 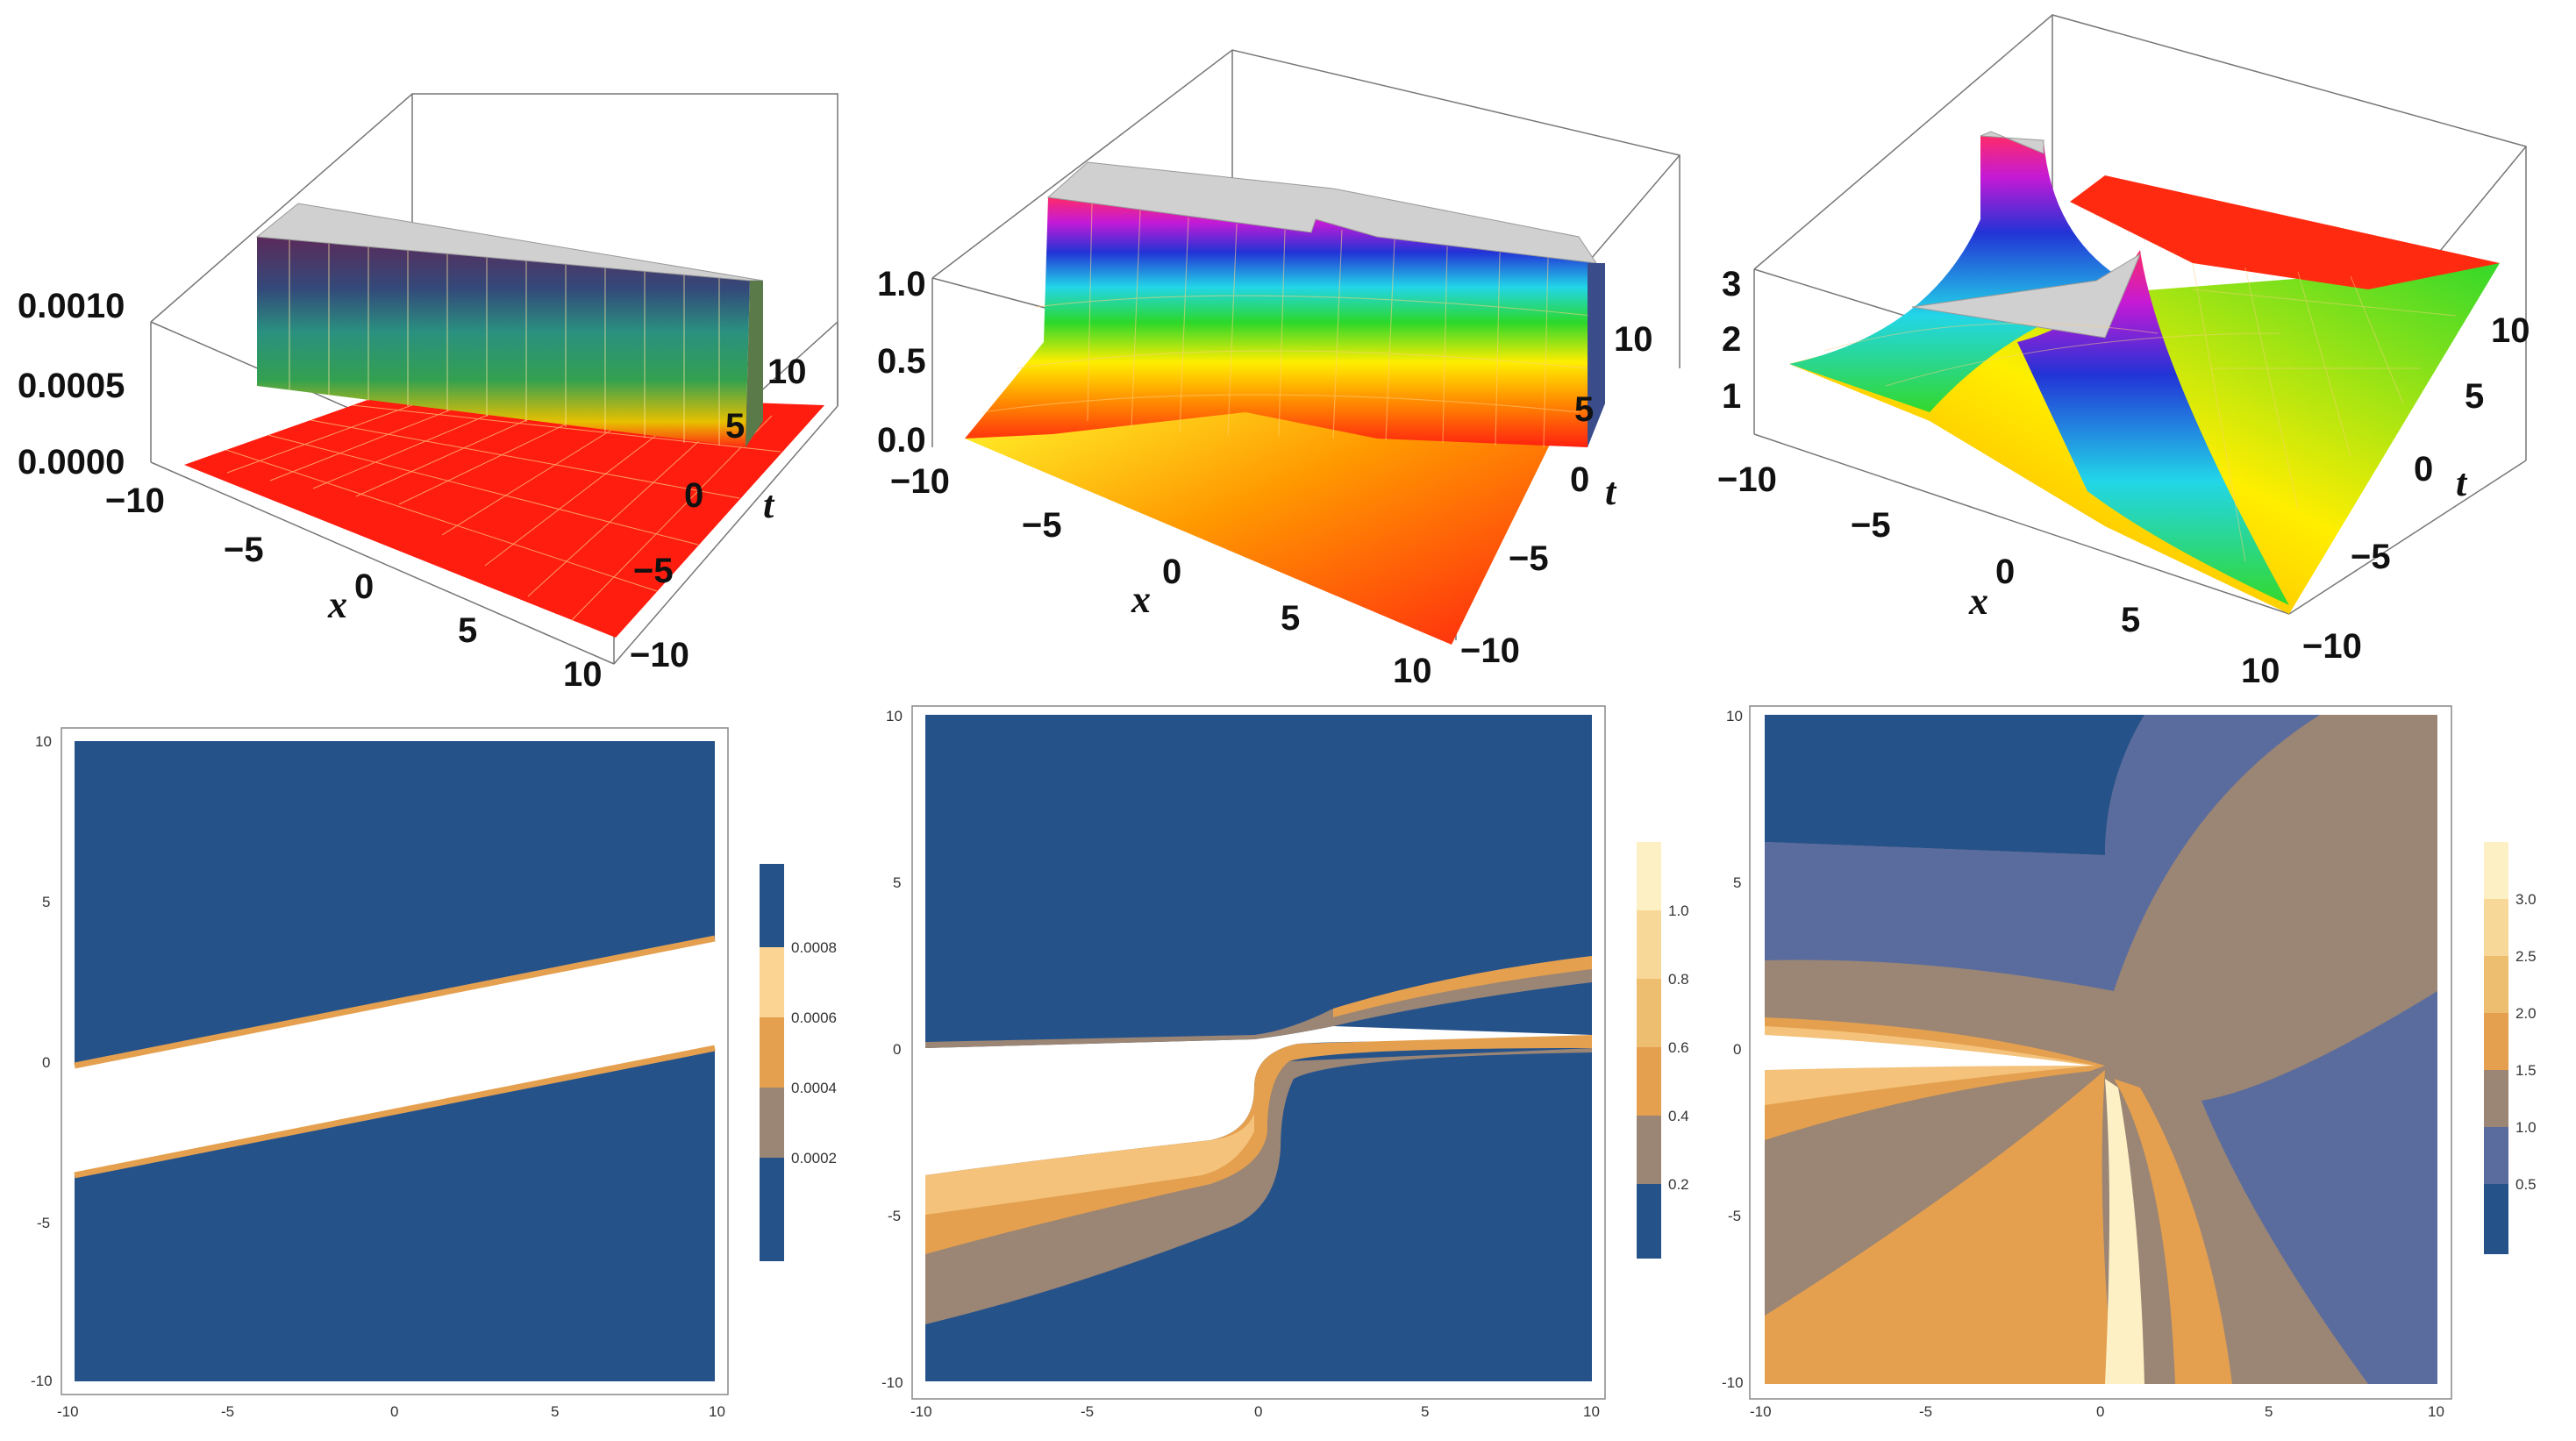 What do you see at coordinates (1161, 576) in the screenshot?
I see `panel-b-x-ticks: −10 −5 0 5 10` at bounding box center [1161, 576].